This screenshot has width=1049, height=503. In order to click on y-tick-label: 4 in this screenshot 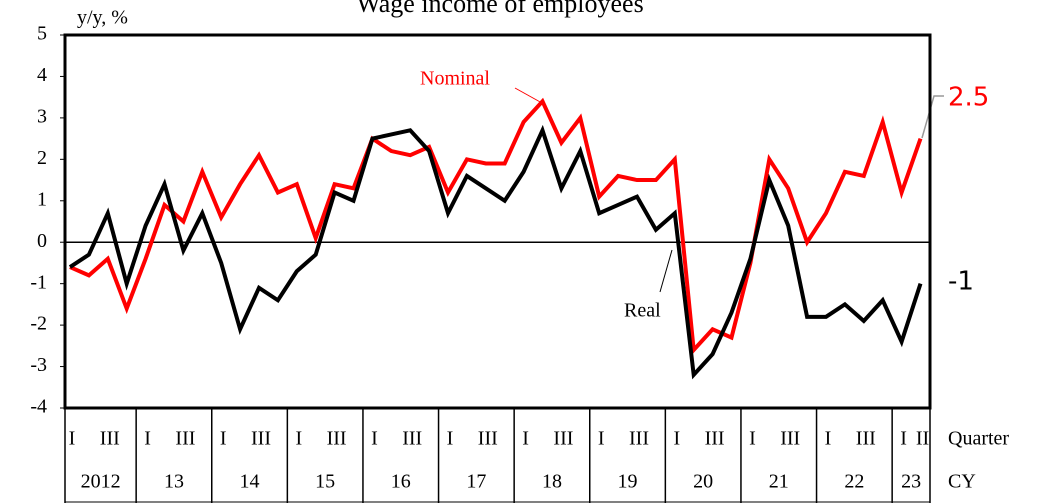, I will do `click(42, 75)`.